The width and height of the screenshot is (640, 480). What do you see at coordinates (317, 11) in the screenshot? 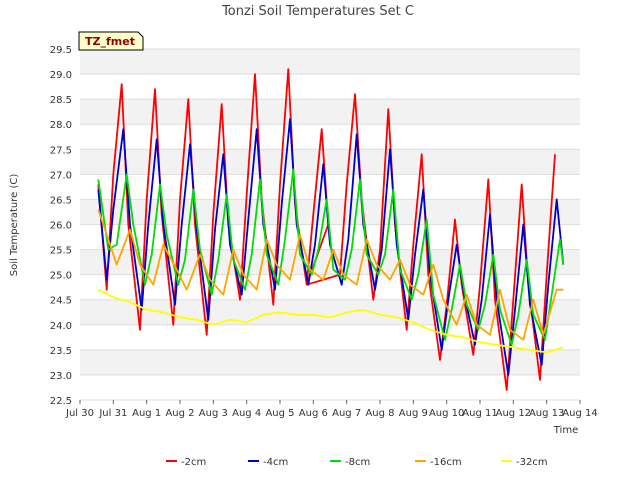
I see `chart-title: Tonzi Soil Temperatures Set C` at bounding box center [317, 11].